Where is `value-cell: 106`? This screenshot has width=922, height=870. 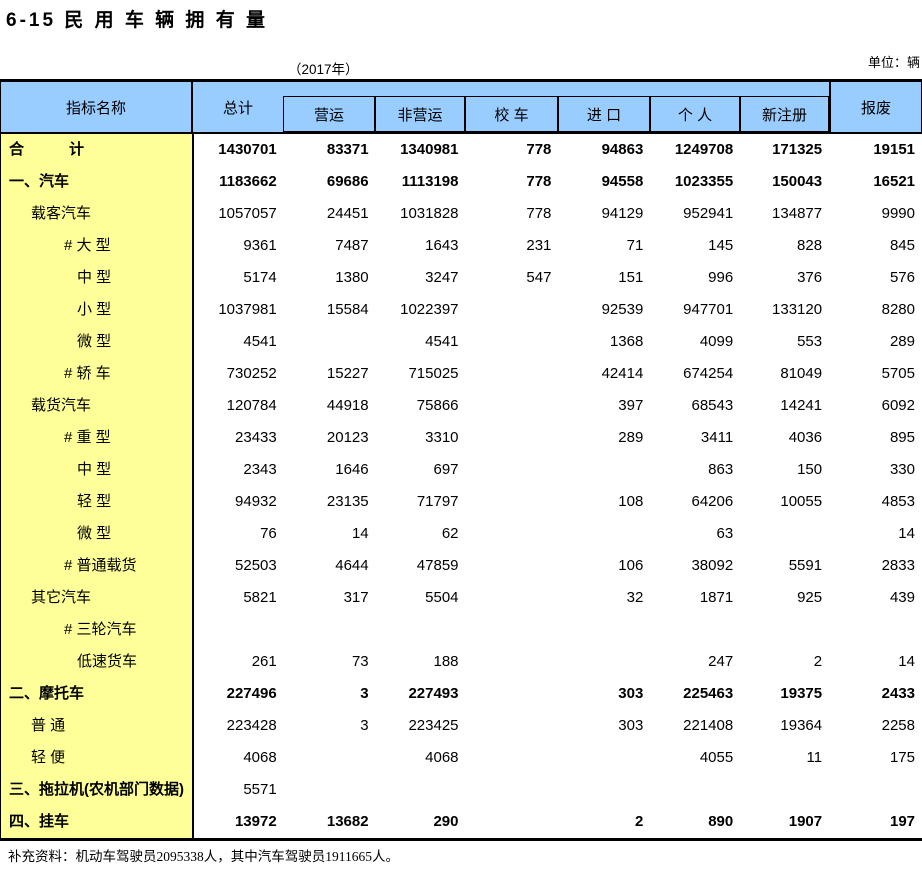
value-cell: 106 is located at coordinates (631, 565).